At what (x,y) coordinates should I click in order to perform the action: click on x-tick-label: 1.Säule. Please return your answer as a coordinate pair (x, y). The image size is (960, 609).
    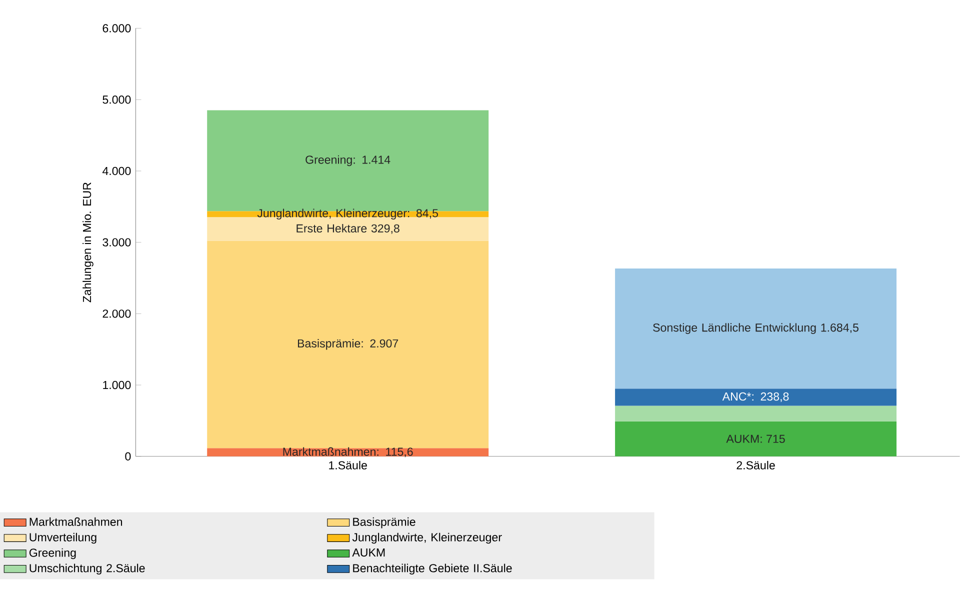
    Looking at the image, I should click on (348, 465).